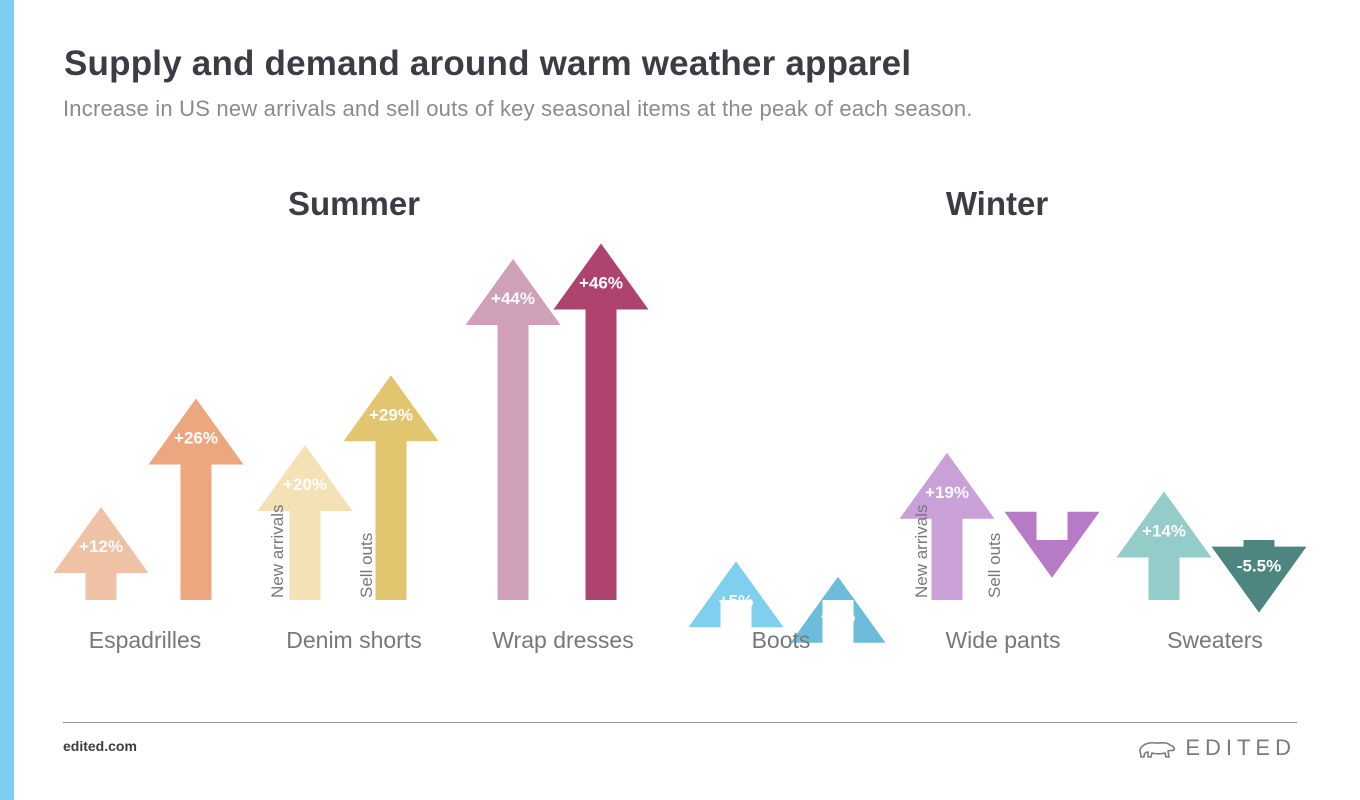 The image size is (1360, 800). I want to click on accent-side-bar, so click(7, 400).